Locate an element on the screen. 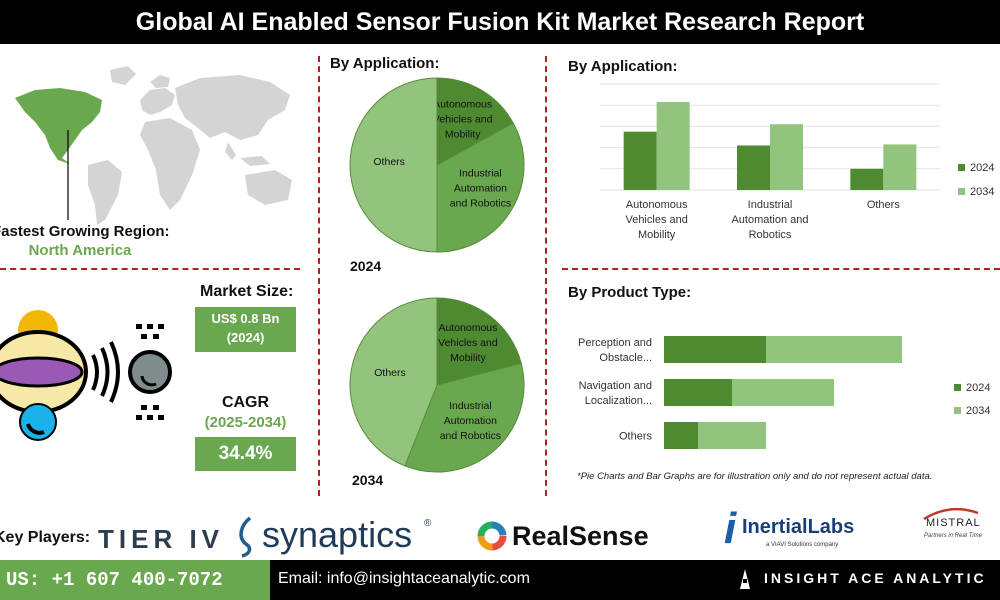 This screenshot has width=1000, height=600. pie-2024-label-2: Others is located at coordinates (389, 162).